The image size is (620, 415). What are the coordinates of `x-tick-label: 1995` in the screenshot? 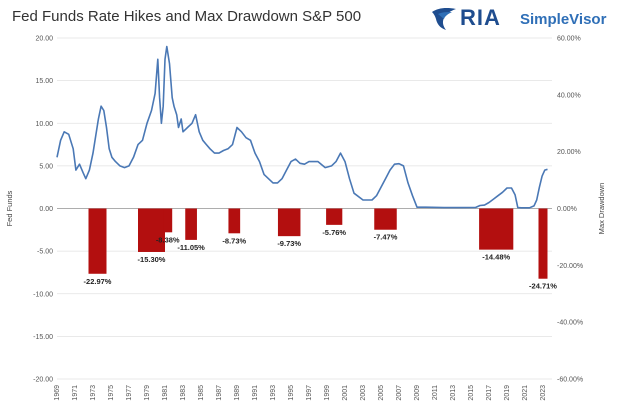 It's located at (291, 393).